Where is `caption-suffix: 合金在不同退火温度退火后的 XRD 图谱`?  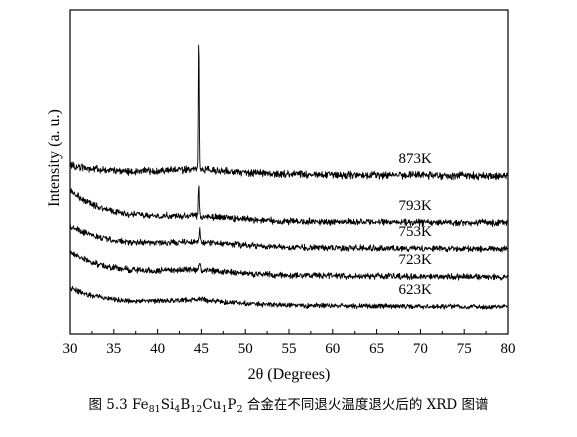 caption-suffix: 合金在不同退火温度退火后的 XRD 图谱 is located at coordinates (365, 405).